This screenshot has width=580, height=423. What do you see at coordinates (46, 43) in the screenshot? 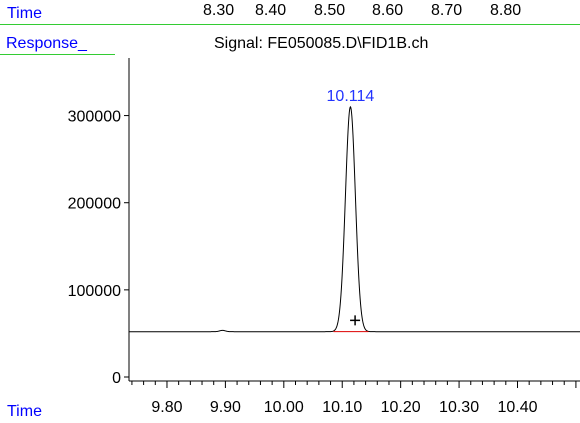
I see `response-label: Response_` at bounding box center [46, 43].